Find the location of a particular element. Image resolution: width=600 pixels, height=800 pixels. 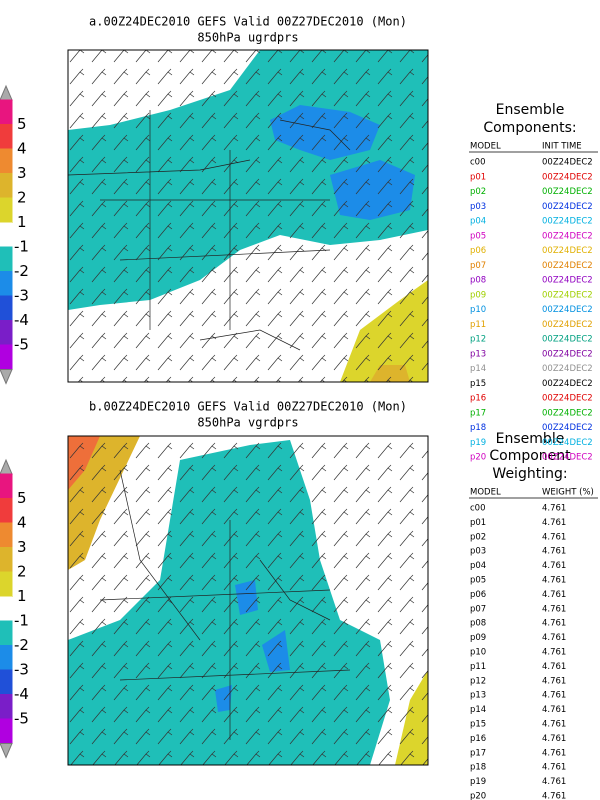

table-cell: p10 is located at coordinates (478, 653).